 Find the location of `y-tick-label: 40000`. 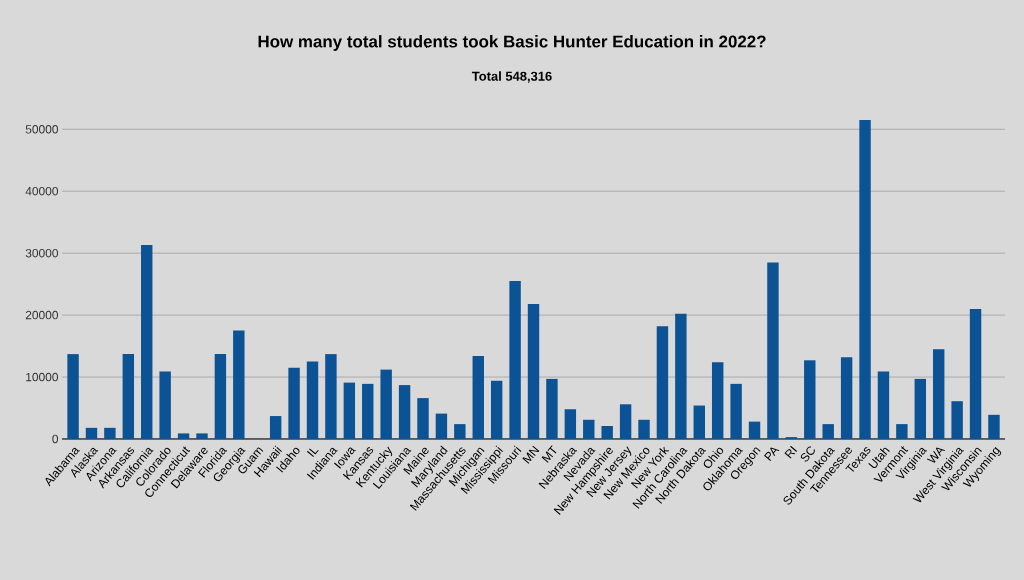

y-tick-label: 40000 is located at coordinates (42, 191).